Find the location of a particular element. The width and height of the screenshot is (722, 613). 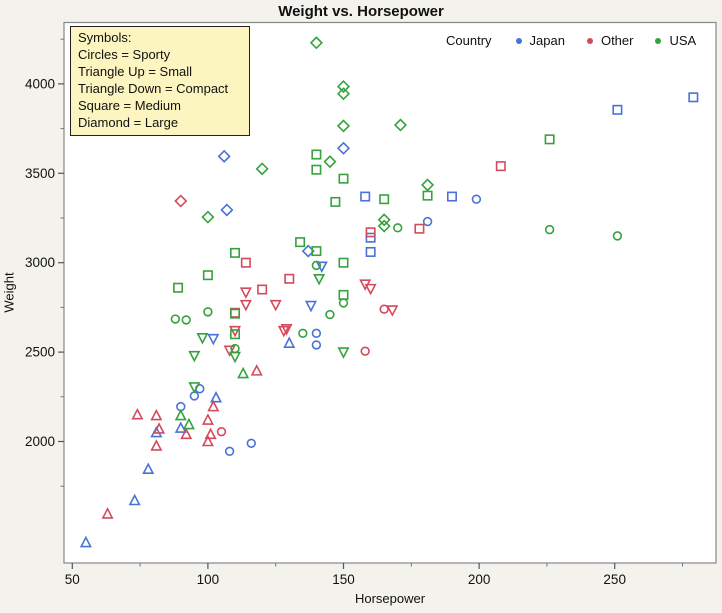

data-point-other-large is located at coordinates (181, 201).